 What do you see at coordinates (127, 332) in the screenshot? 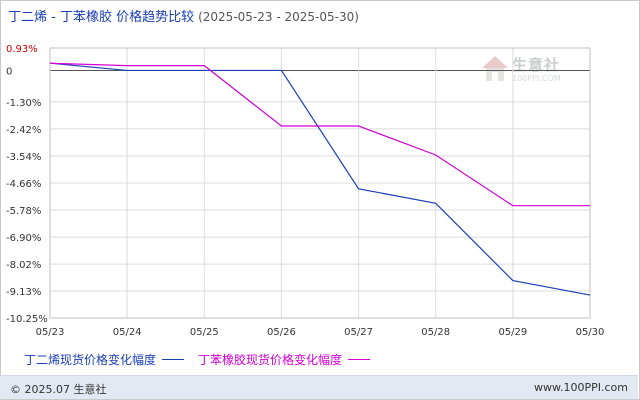
I see `x-tick-label: 05/24` at bounding box center [127, 332].